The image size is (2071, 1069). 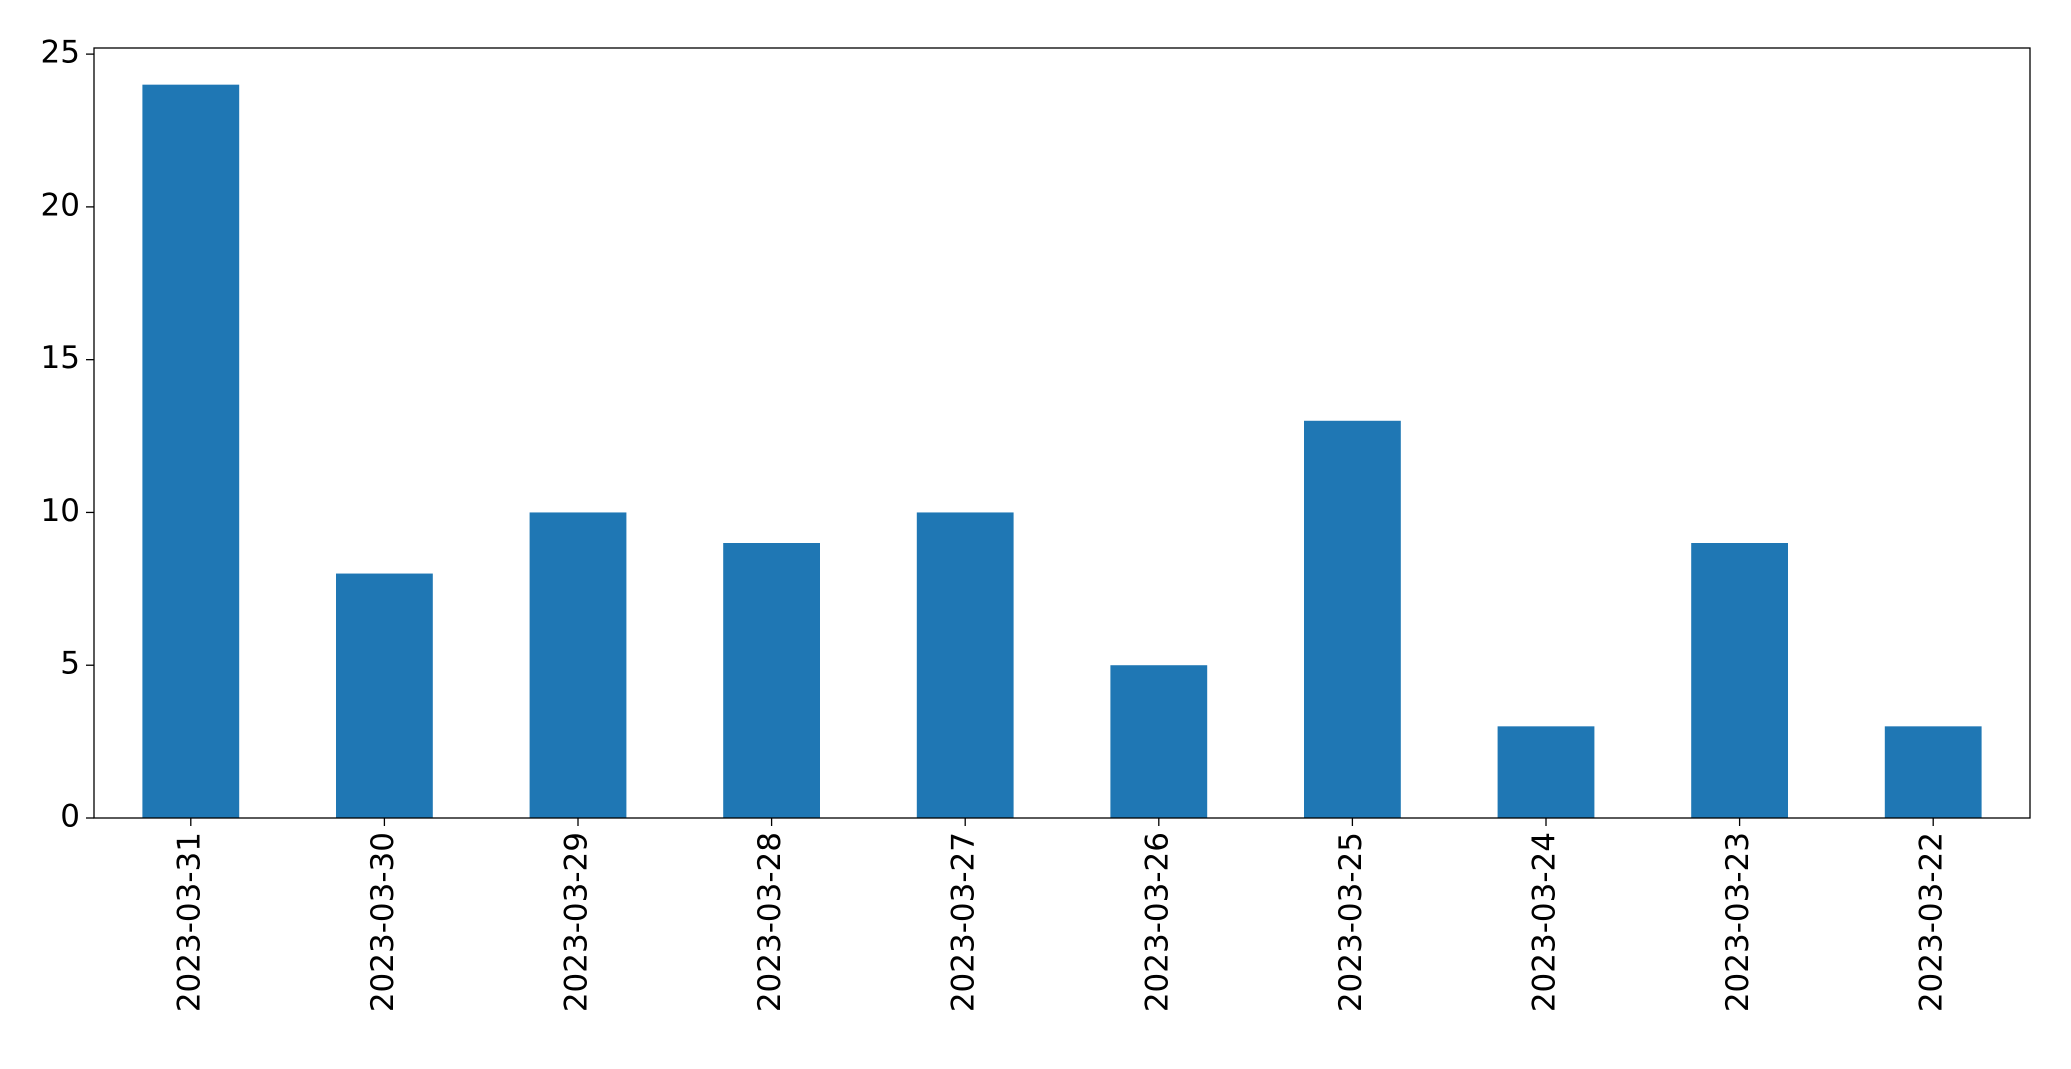 What do you see at coordinates (70, 817) in the screenshot?
I see `y-tick-label: 0` at bounding box center [70, 817].